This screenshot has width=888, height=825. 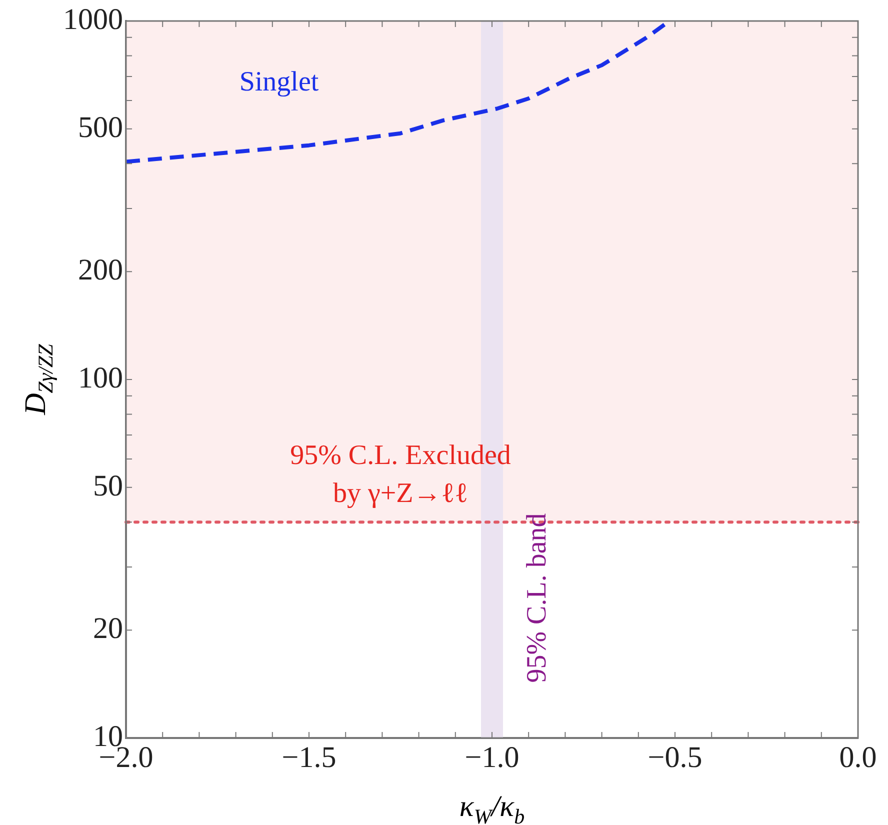 I want to click on x-tick-label: −1.5, so click(x=309, y=757).